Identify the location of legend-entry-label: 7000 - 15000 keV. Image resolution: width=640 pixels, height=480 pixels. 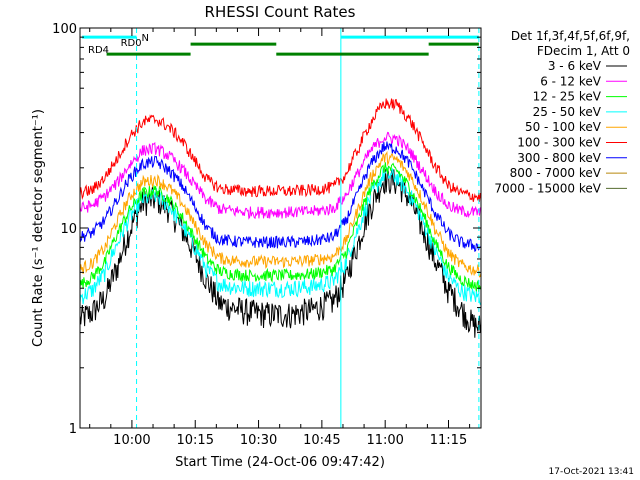
(547, 188).